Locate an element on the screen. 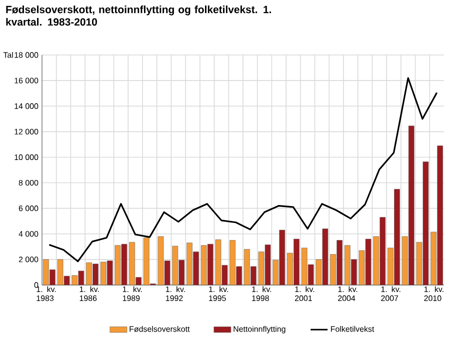 The image size is (455, 348). chart-title: Fødselsoverskott, nettoinnflytting og folketilvekst. 1. kvartal. 1983-2010 is located at coordinates (139, 16).